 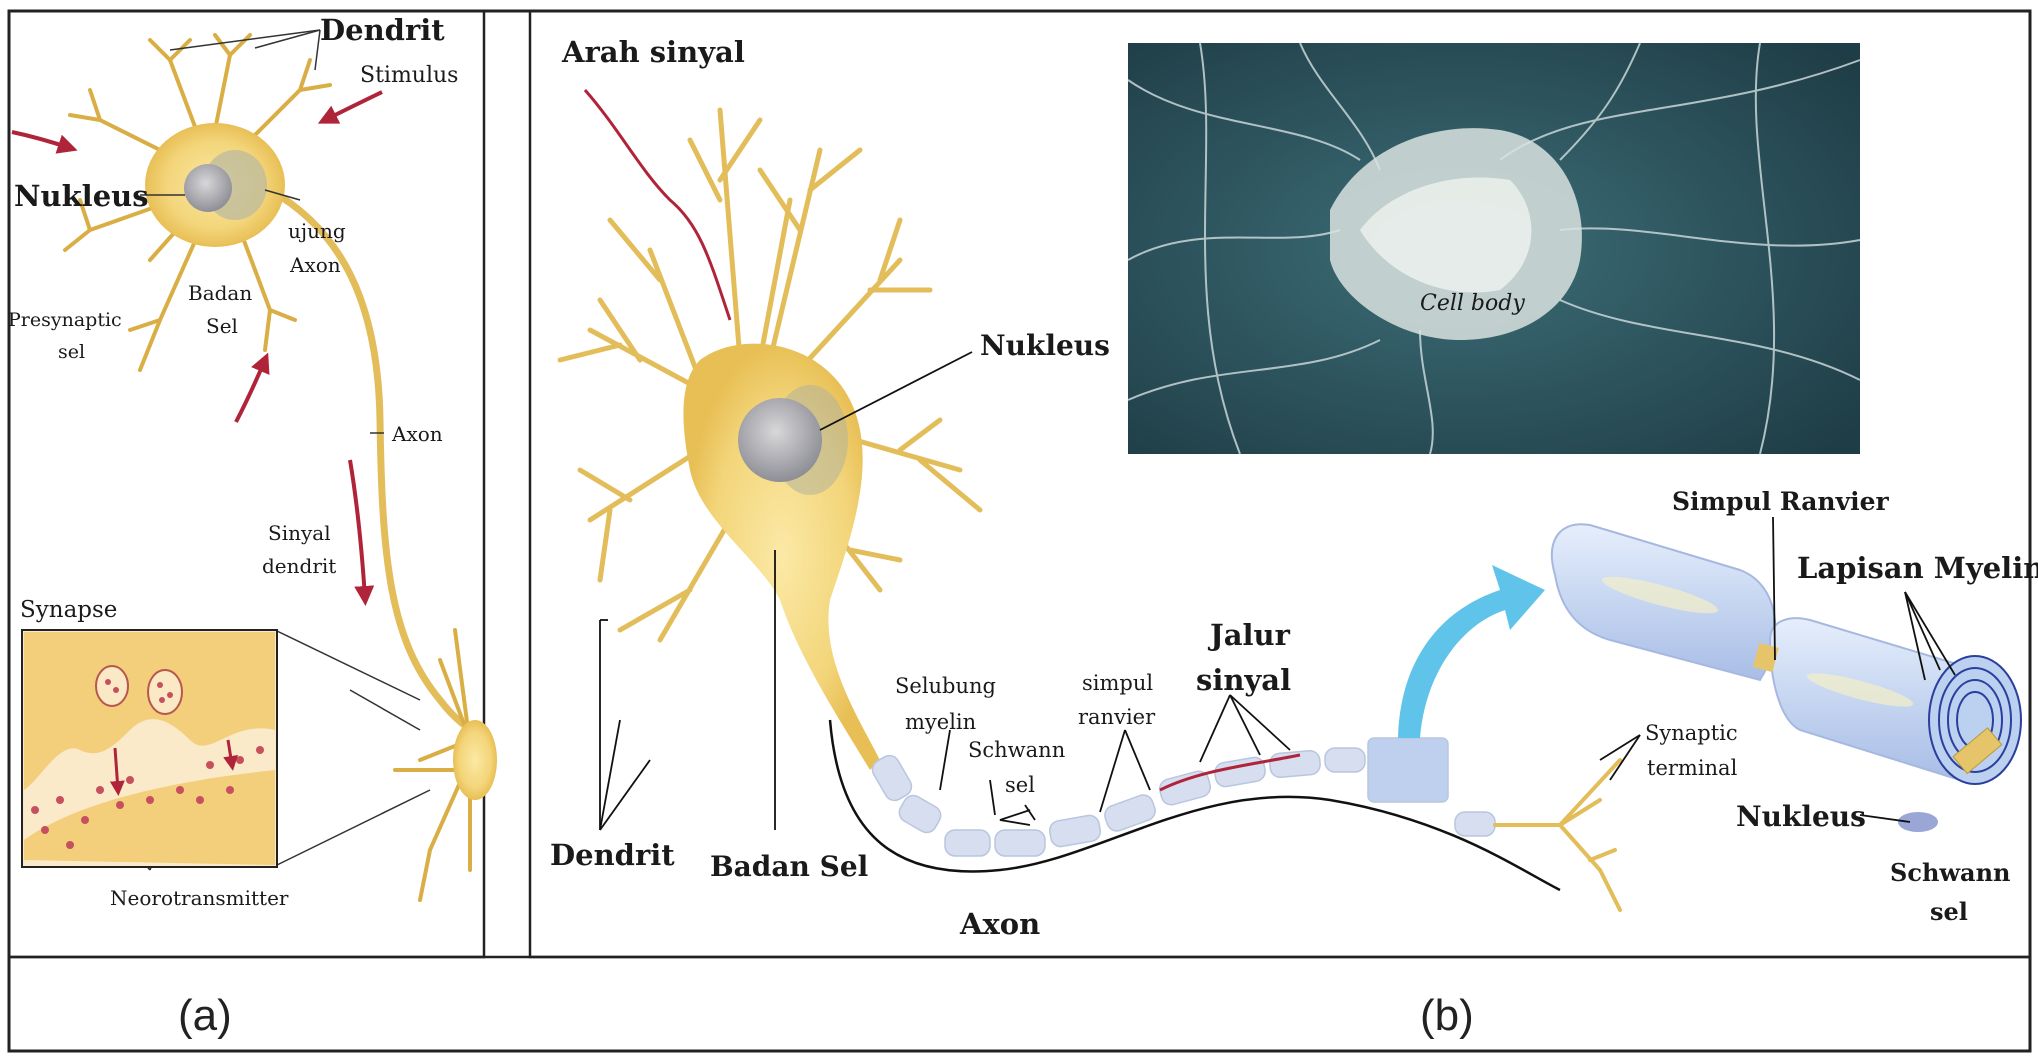 What do you see at coordinates (1917, 568) in the screenshot?
I see `b-label-lapisan-myelin: Lapisan Myelin` at bounding box center [1917, 568].